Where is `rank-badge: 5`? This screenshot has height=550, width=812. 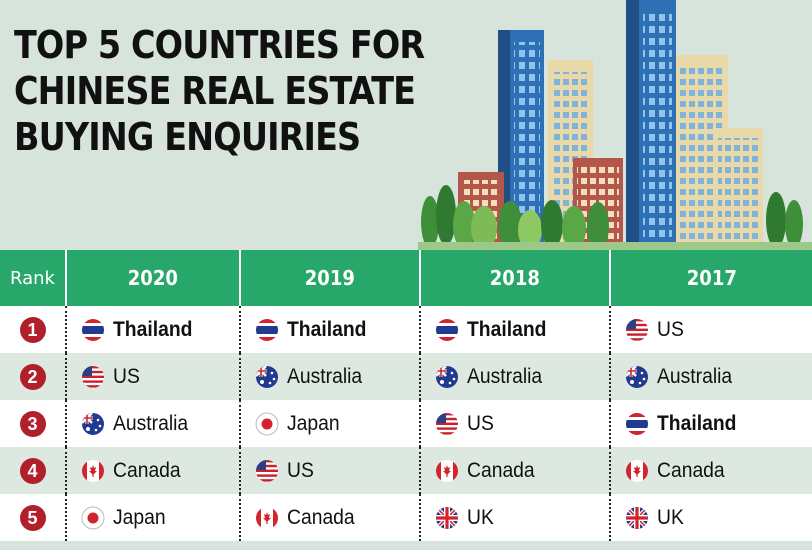 rank-badge: 5 is located at coordinates (32, 517).